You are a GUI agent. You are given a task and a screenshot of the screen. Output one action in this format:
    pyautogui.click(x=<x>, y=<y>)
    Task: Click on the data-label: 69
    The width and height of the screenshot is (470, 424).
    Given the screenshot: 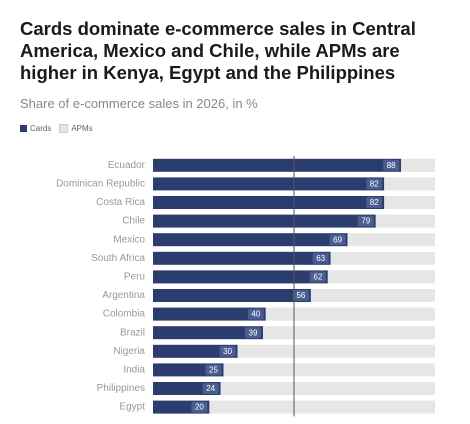 What is the action you would take?
    pyautogui.click(x=337, y=239)
    